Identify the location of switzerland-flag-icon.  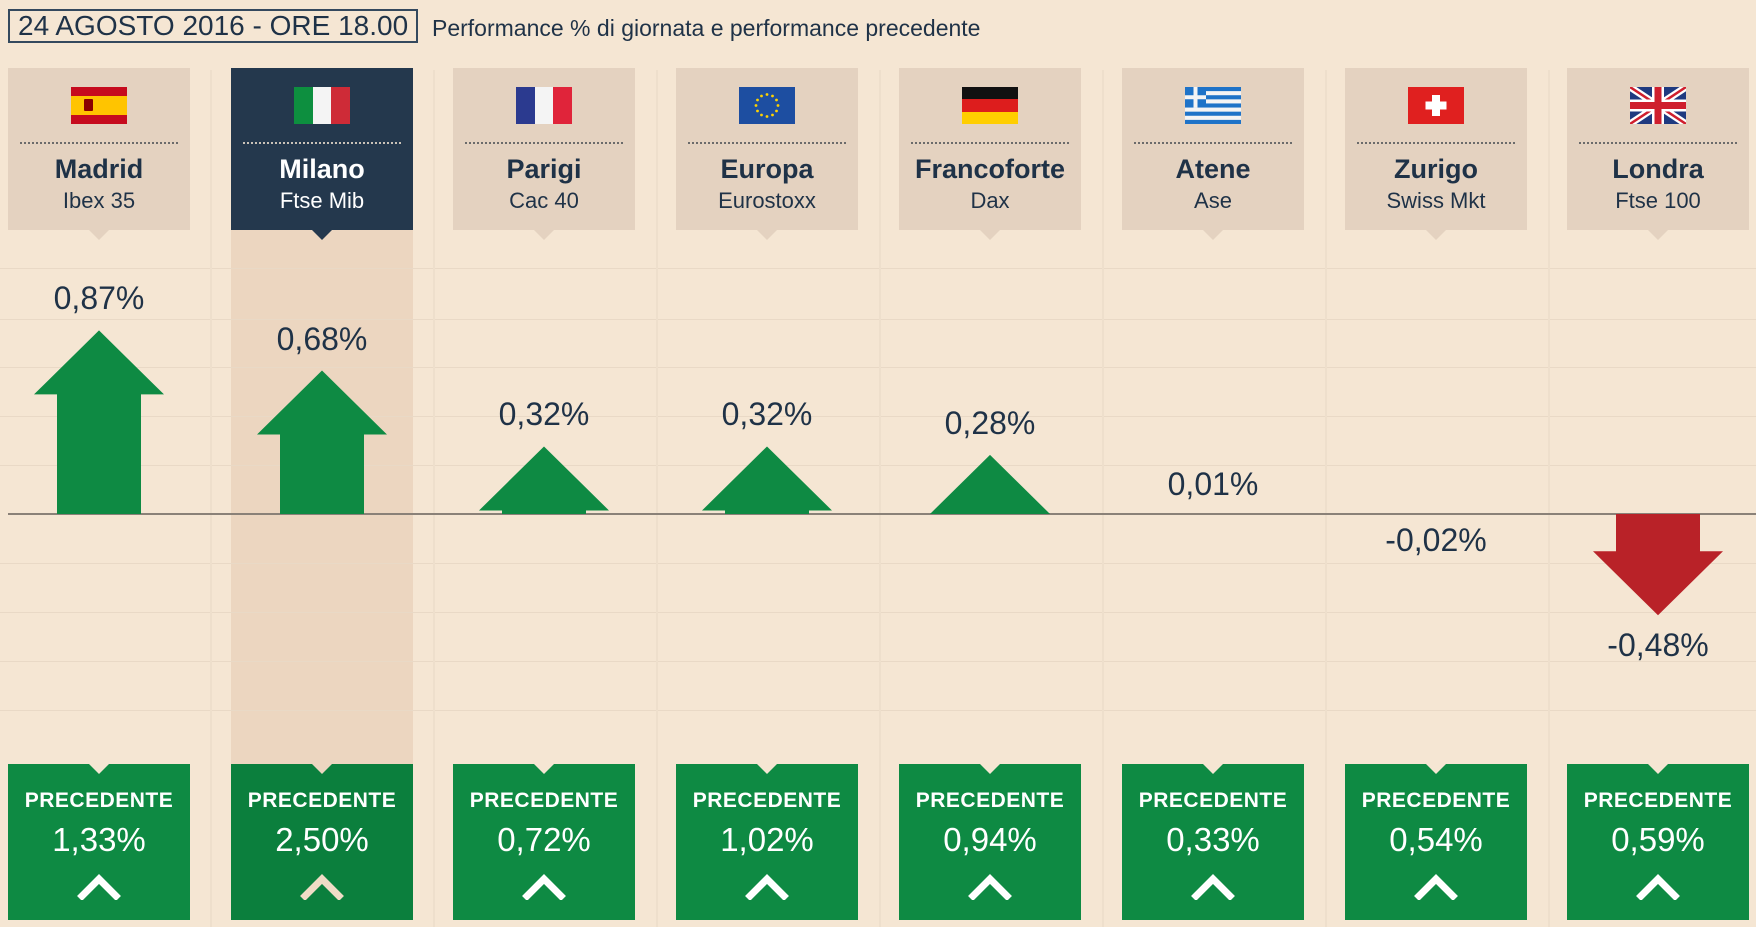
(1436, 105).